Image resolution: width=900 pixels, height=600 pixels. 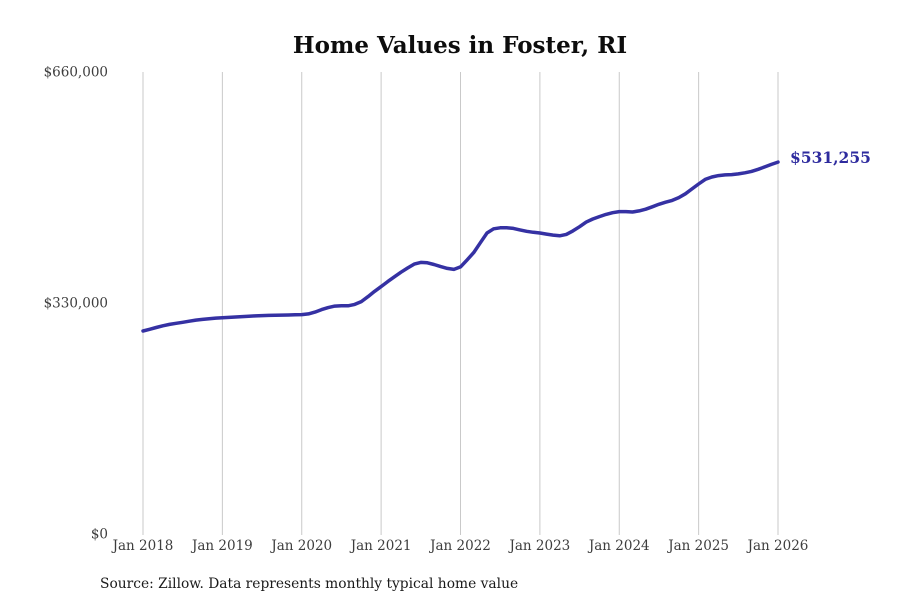 I want to click on x-tick-label: Jan 2025, so click(x=697, y=546).